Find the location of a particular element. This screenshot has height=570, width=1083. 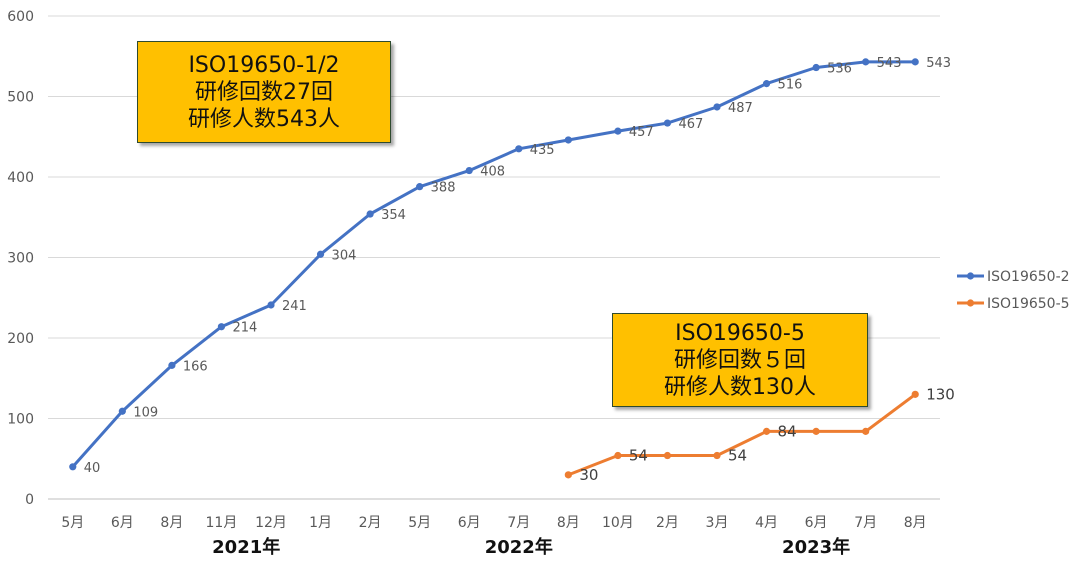

legend-label: ISO19650-2 is located at coordinates (1028, 277).